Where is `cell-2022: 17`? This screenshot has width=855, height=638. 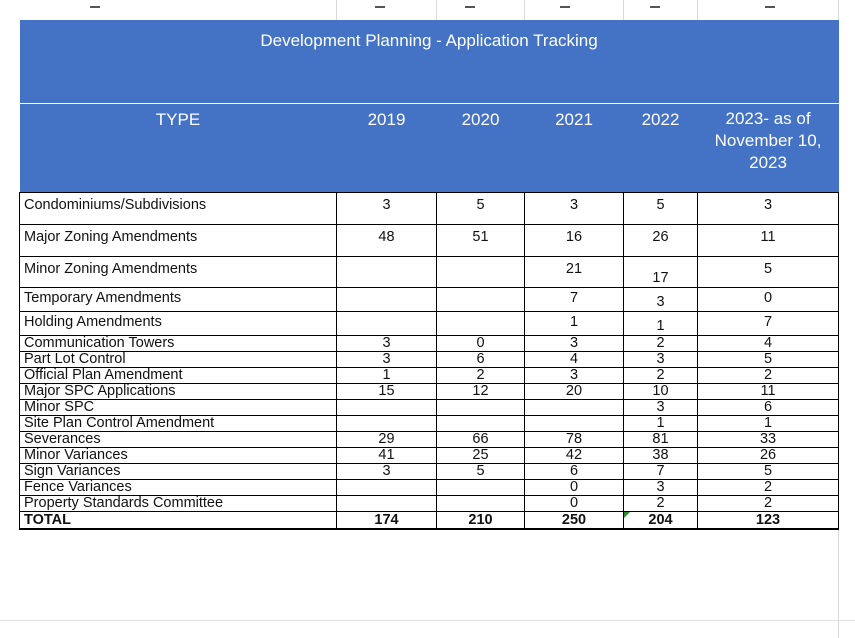
cell-2022: 17 is located at coordinates (660, 272).